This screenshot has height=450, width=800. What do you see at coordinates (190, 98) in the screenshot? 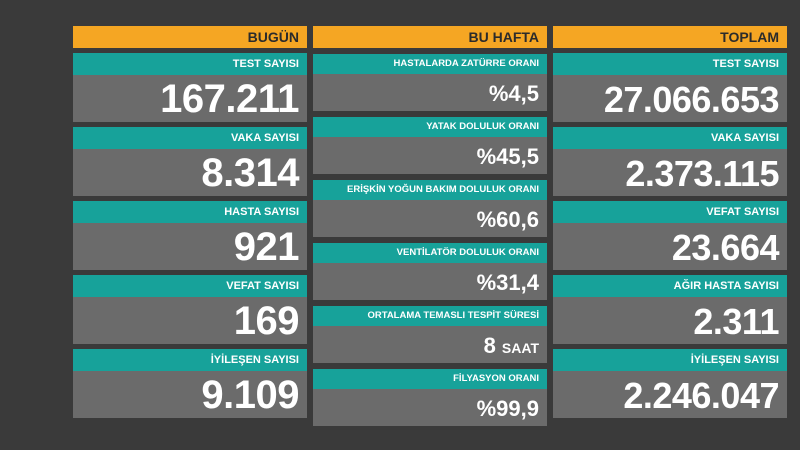
I see `stat-value: 167.211` at bounding box center [190, 98].